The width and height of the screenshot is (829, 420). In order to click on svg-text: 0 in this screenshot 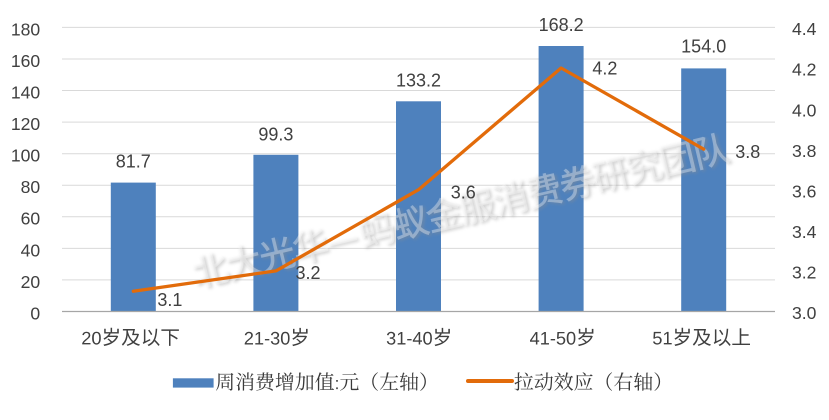, I will do `click(35, 313)`.